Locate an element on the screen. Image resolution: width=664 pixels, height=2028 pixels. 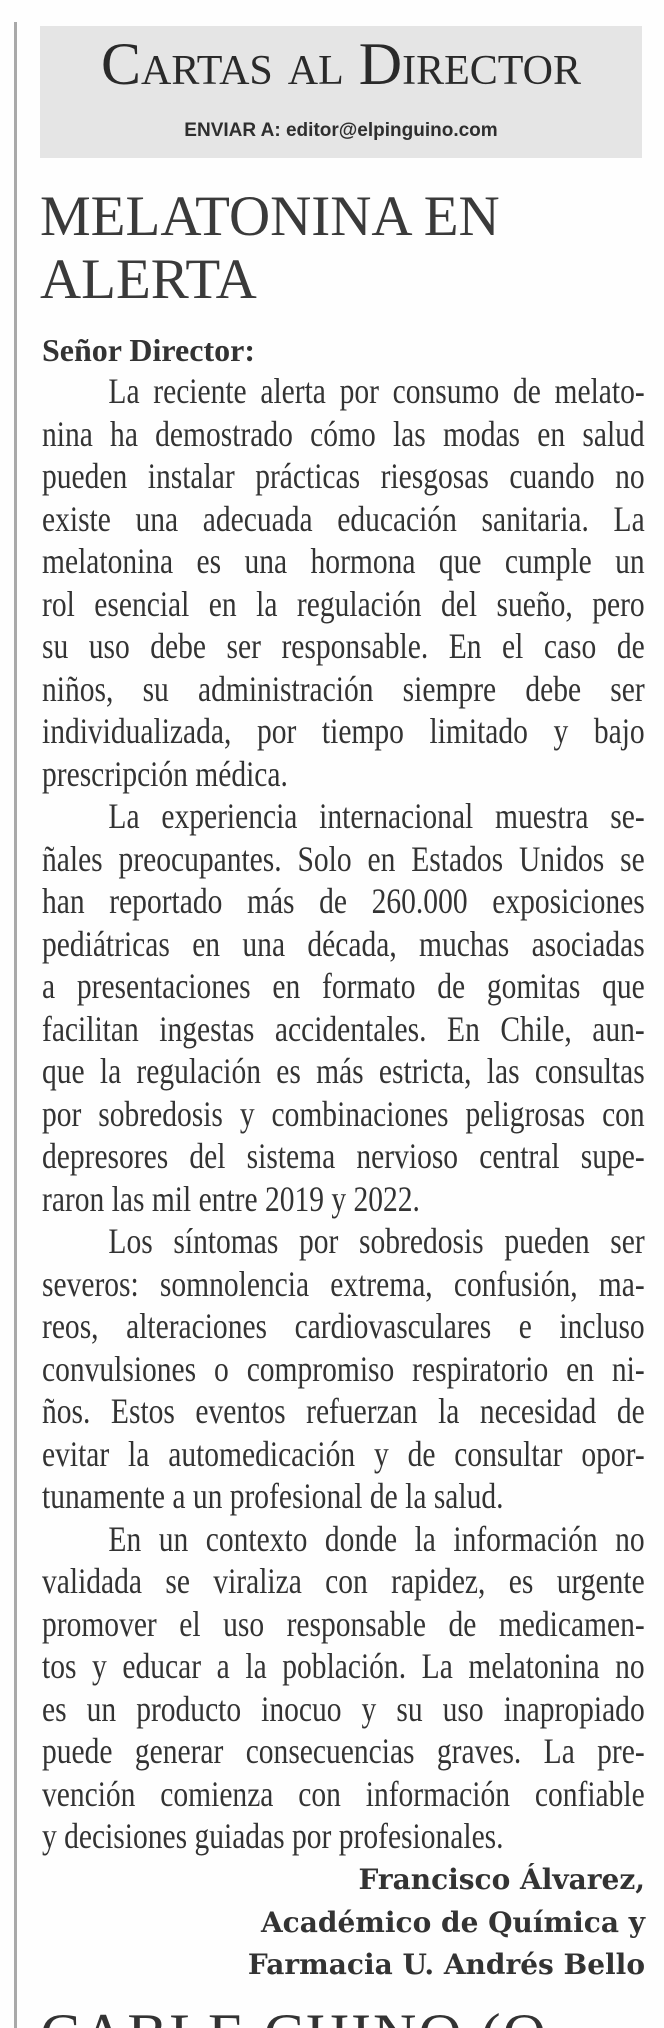
paragraph-line: prescripción médica. is located at coordinates (165, 773).